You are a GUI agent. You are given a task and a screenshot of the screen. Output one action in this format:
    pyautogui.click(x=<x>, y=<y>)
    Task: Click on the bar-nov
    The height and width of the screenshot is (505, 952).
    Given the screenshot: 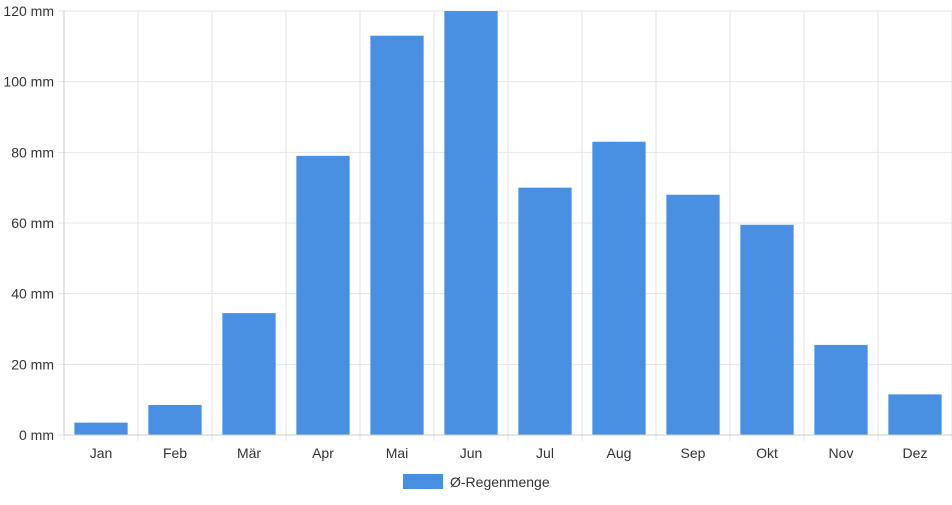 What is the action you would take?
    pyautogui.click(x=841, y=389)
    